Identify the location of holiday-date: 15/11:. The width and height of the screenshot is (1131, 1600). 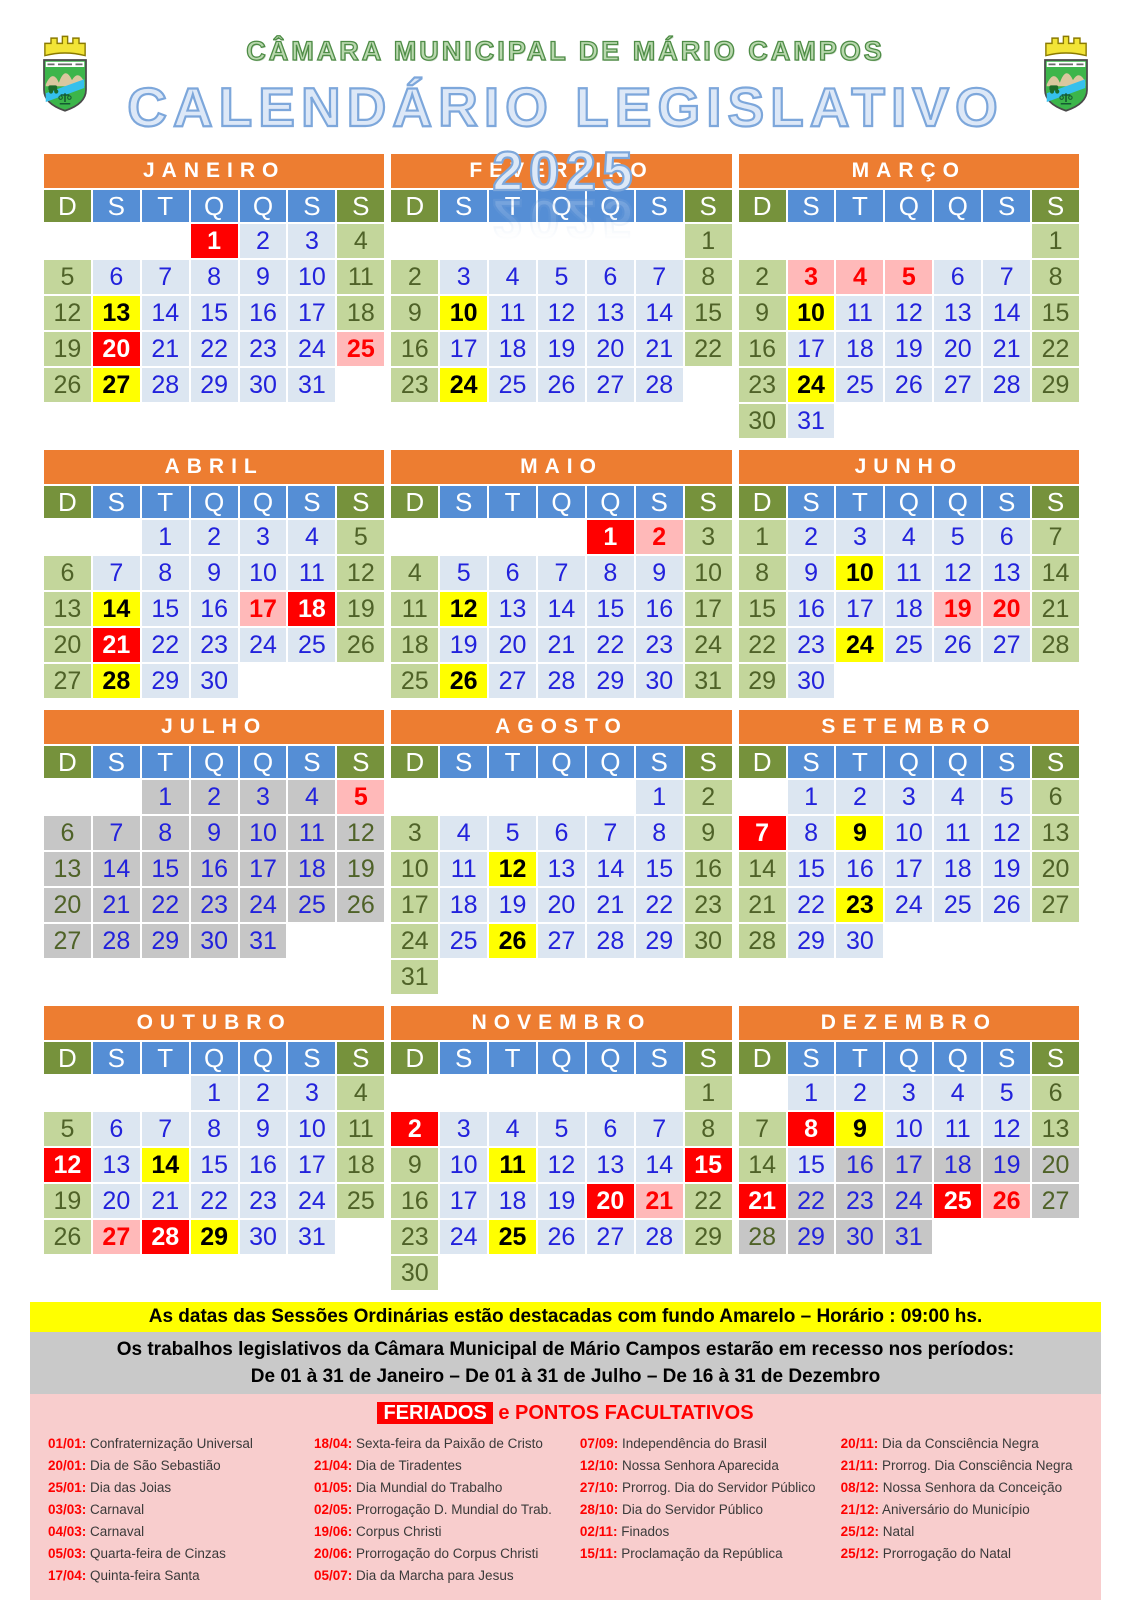
(598, 1553).